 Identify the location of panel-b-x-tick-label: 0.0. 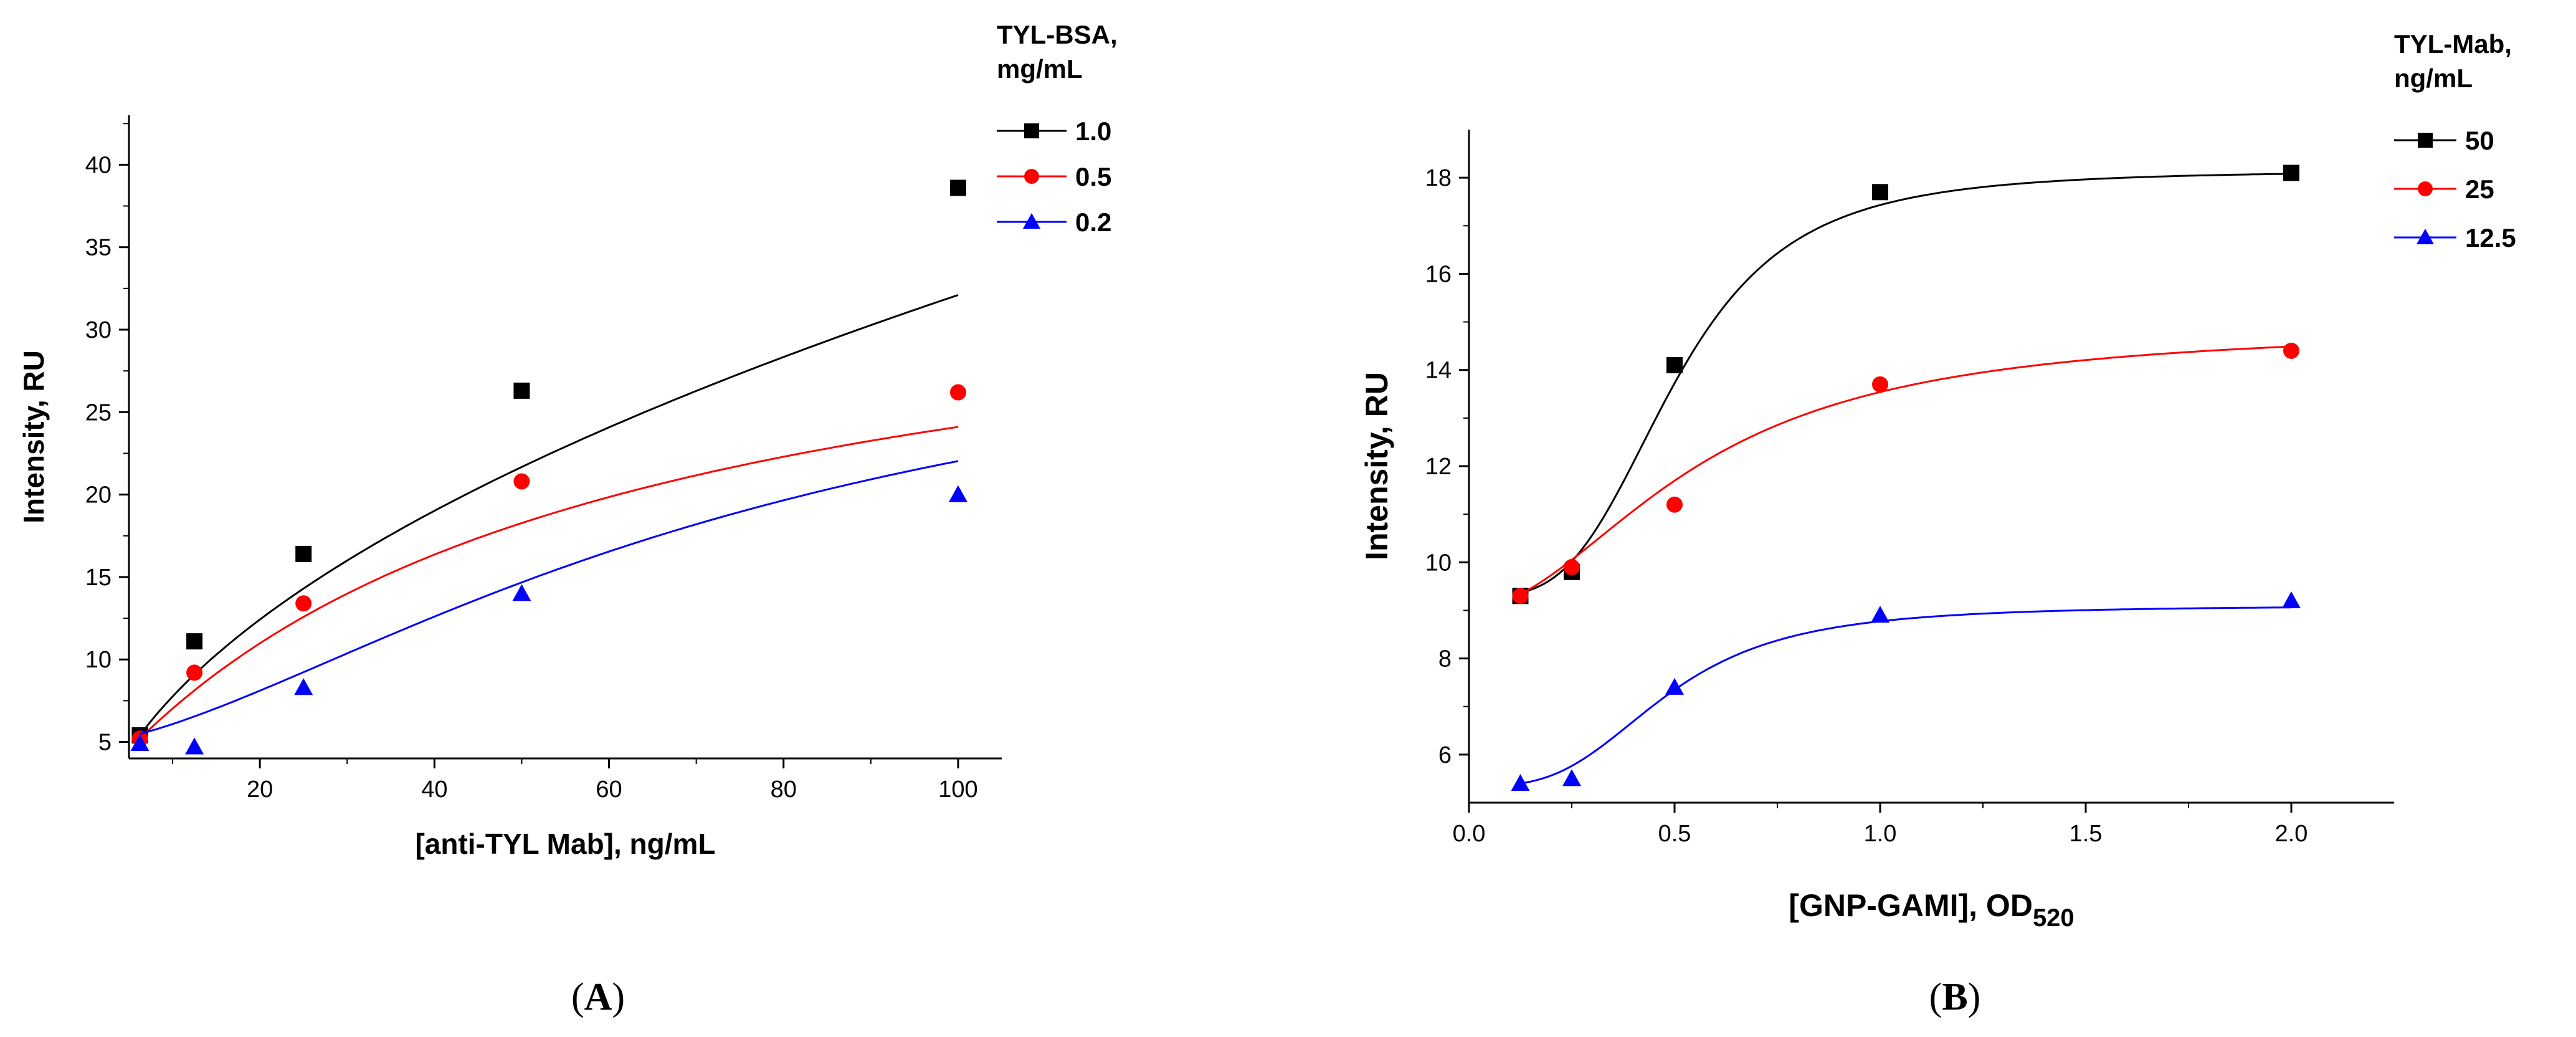
(1469, 834).